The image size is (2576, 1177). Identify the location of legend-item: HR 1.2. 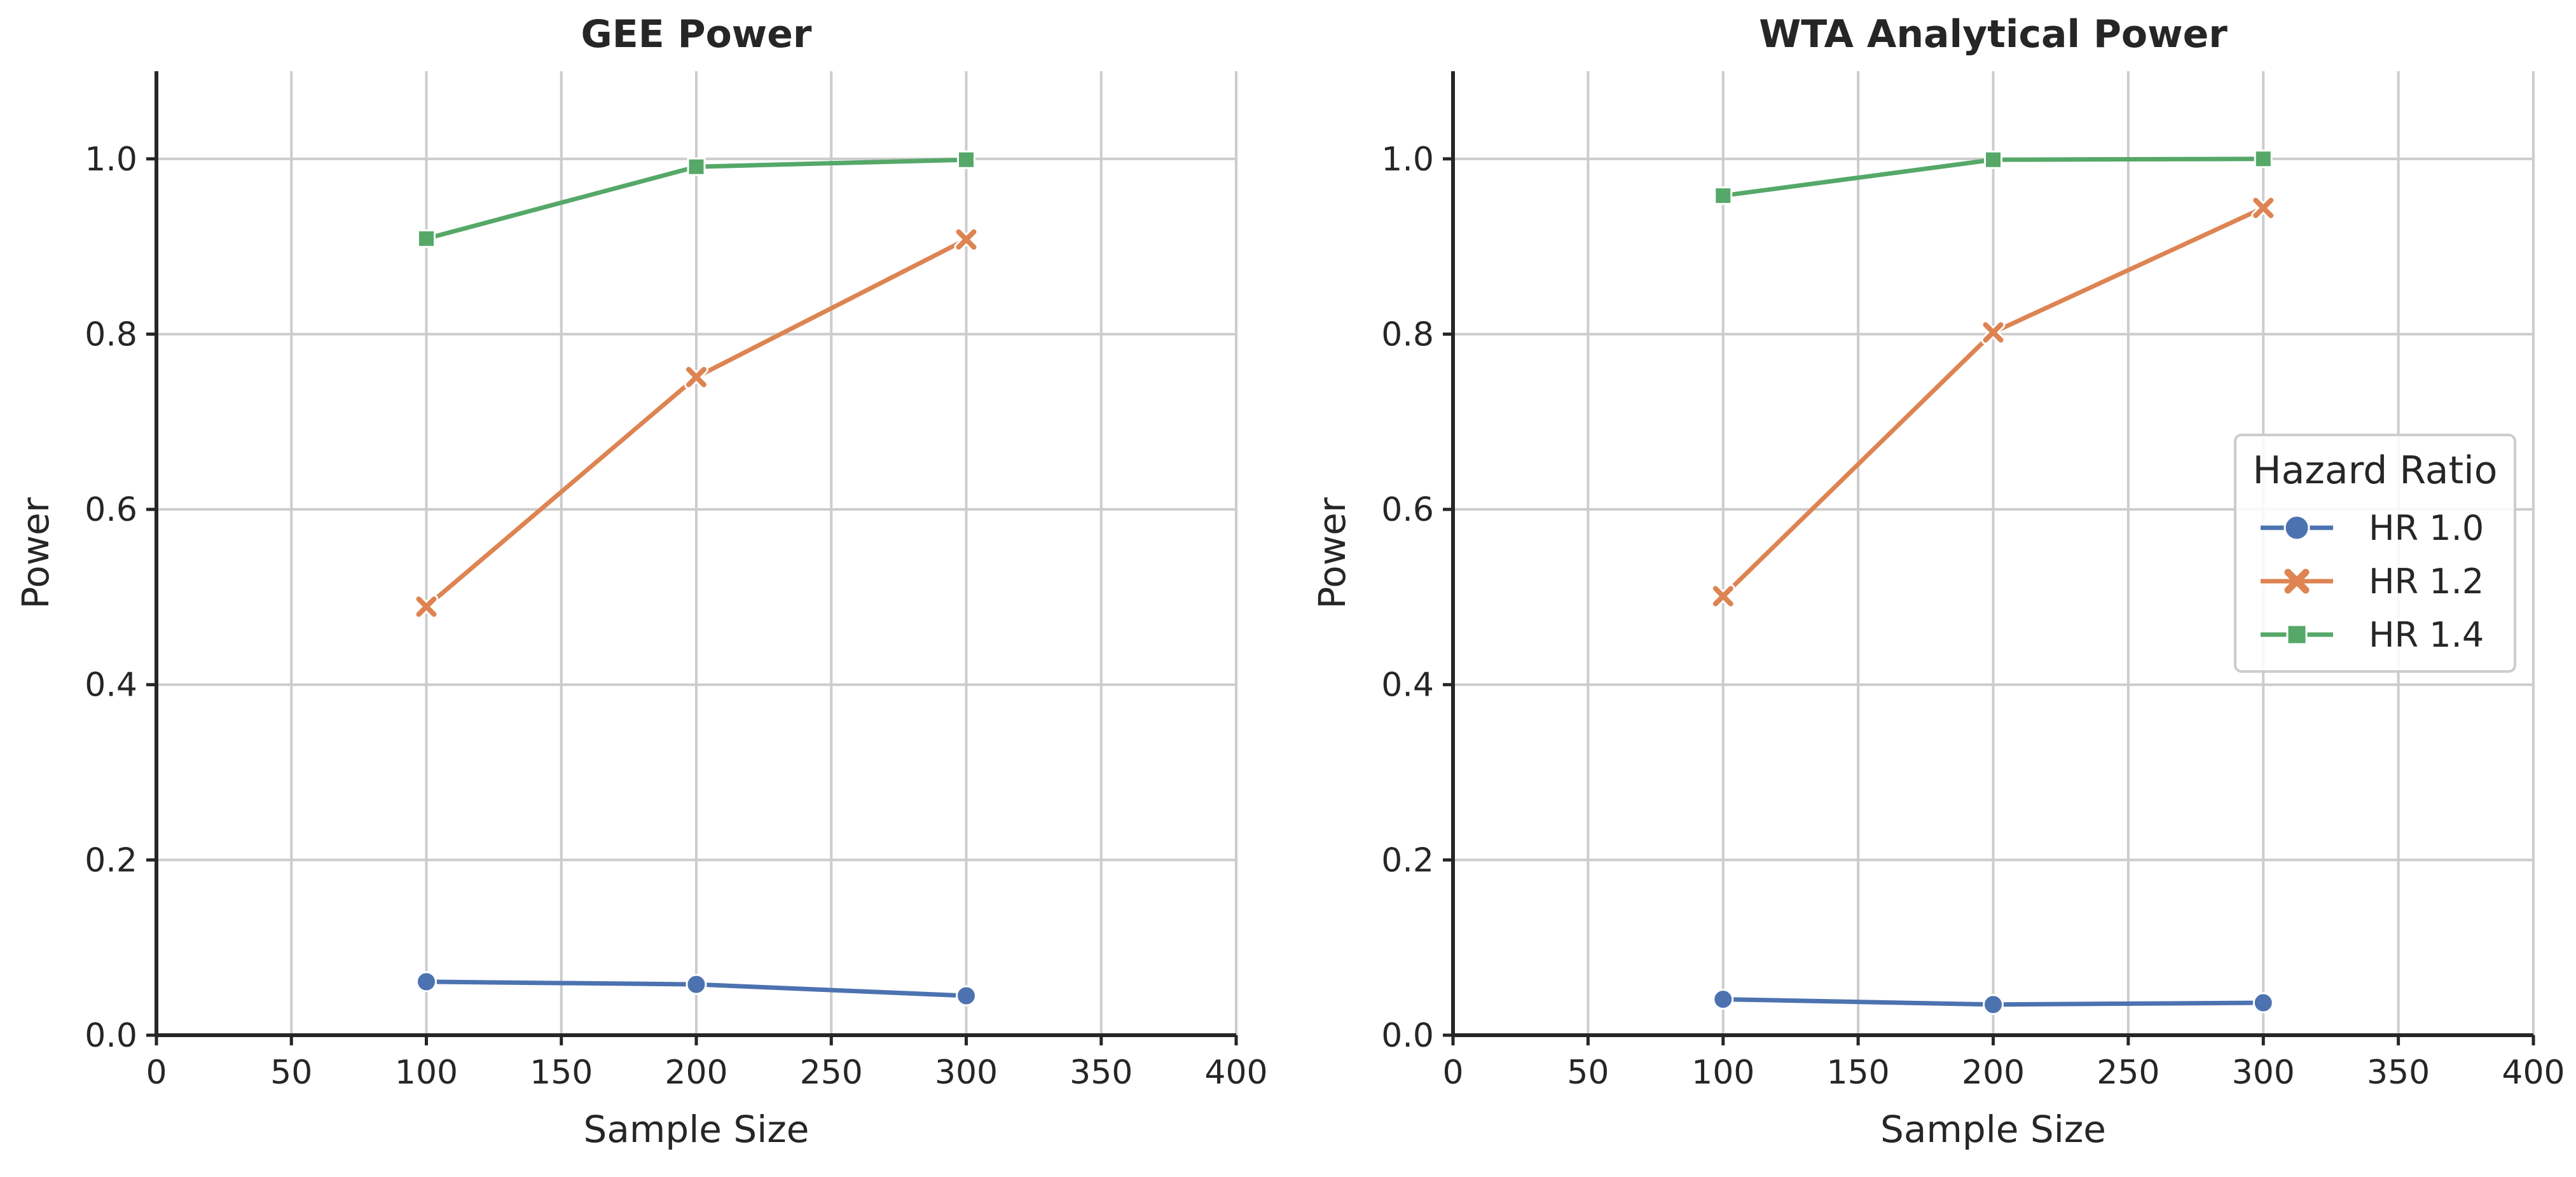
(2372, 581).